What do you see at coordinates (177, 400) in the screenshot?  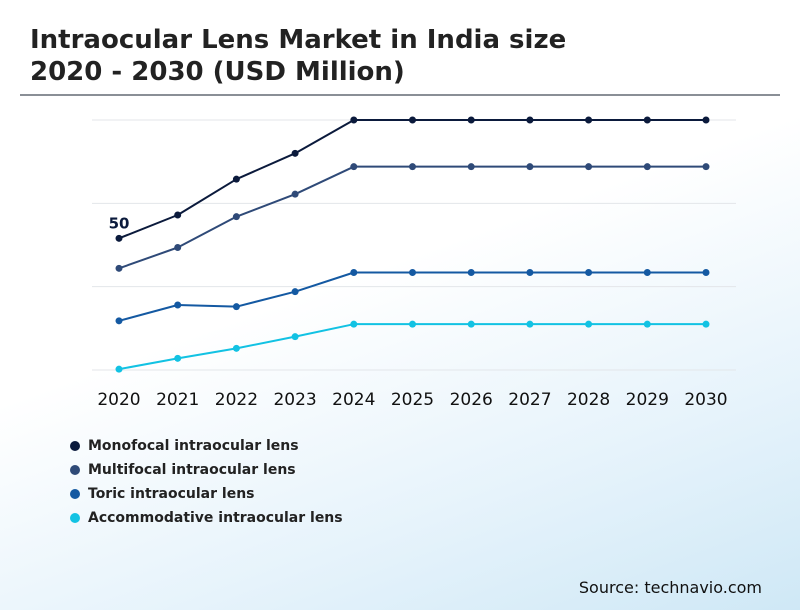 I see `x-tick-label: 2021` at bounding box center [177, 400].